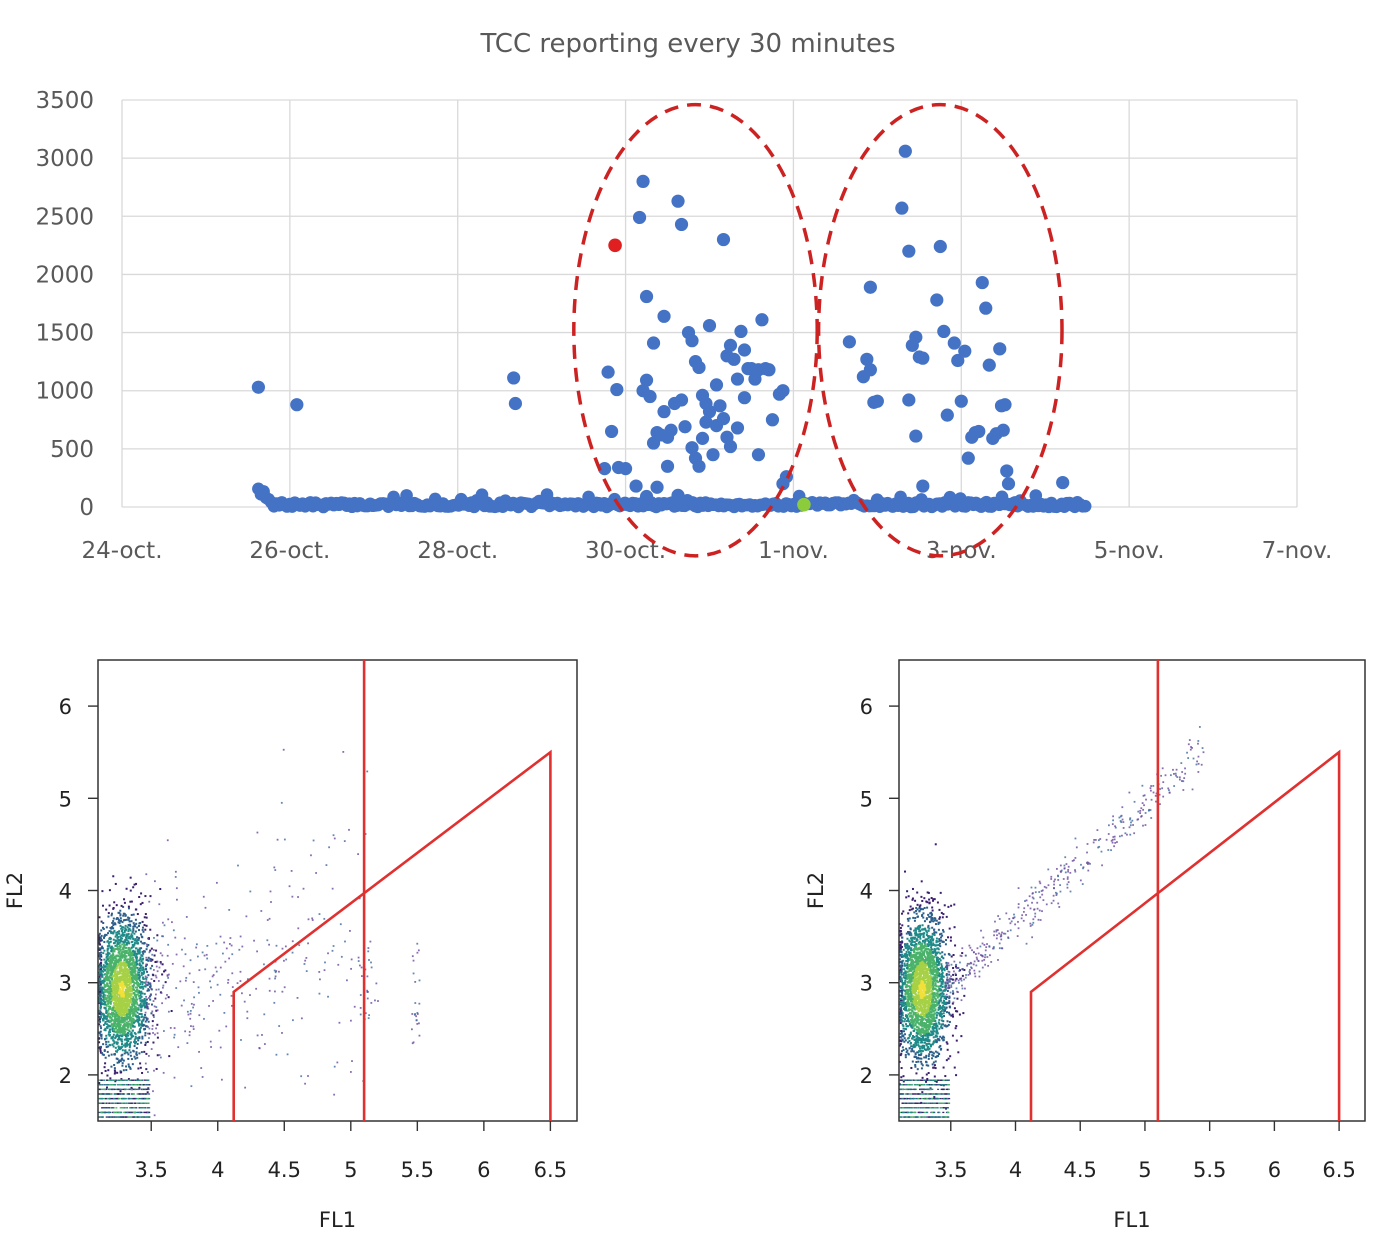  I want to click on y-tick-label: 1000, so click(64, 392).